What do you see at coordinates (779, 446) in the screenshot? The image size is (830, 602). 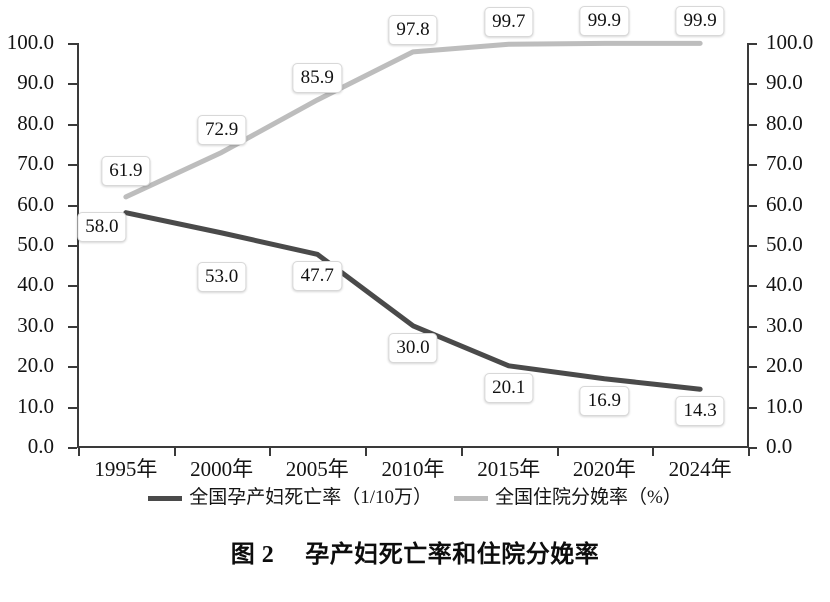 I see `y-axis-right-label: 0.0` at bounding box center [779, 446].